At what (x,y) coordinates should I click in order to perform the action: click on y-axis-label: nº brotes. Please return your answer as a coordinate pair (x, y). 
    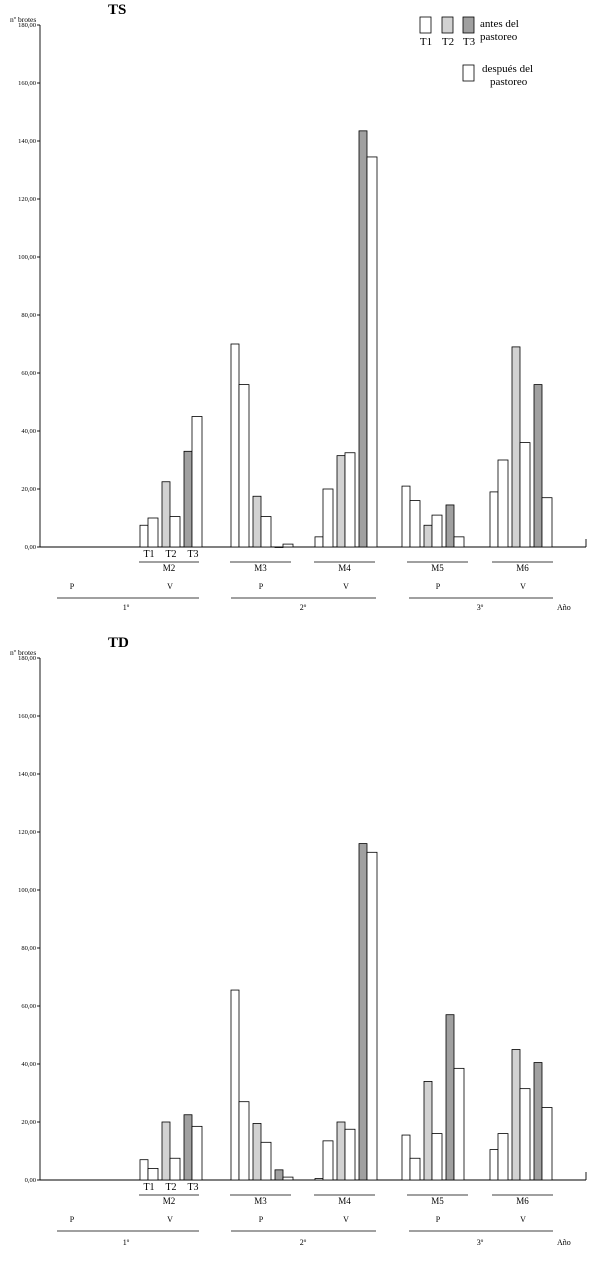
    Looking at the image, I should click on (23, 19).